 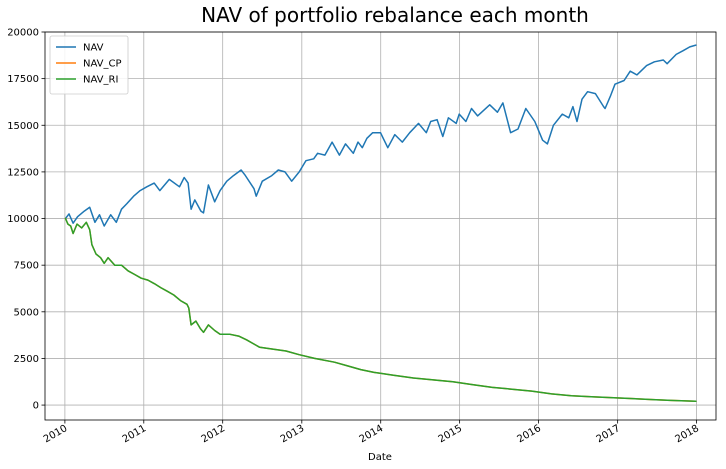 What do you see at coordinates (102, 64) in the screenshot?
I see `legend-label: NAV_CP` at bounding box center [102, 64].